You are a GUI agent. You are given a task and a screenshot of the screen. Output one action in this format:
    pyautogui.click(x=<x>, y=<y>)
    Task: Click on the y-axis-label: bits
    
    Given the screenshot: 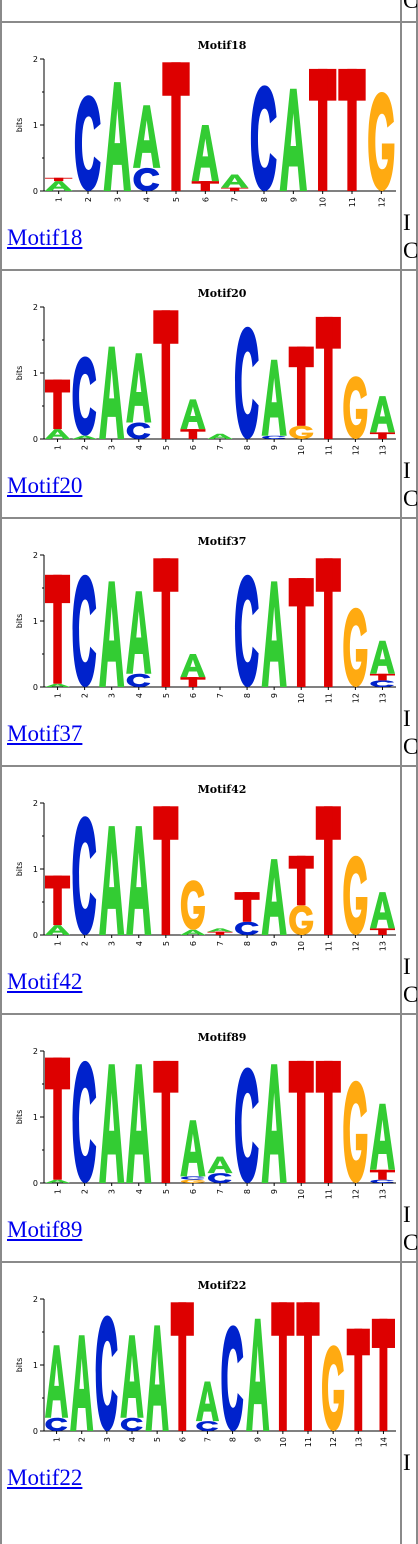 What is the action you would take?
    pyautogui.click(x=19, y=1365)
    